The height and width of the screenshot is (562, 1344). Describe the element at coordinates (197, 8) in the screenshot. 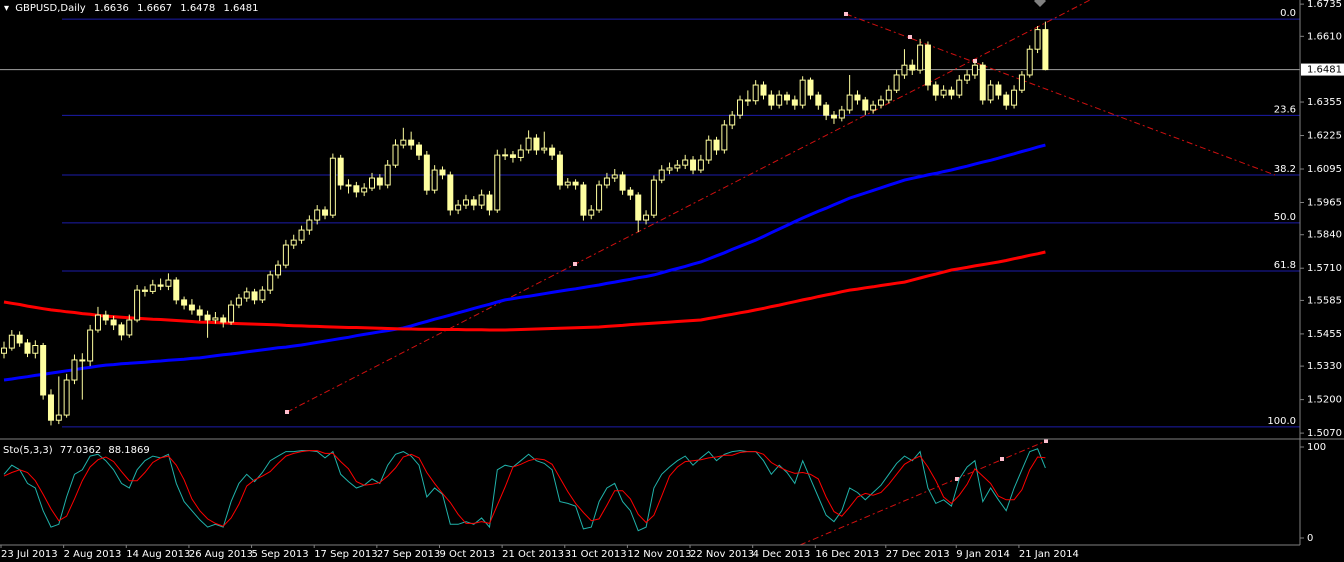

I see `low-value: 1.6478` at that location.